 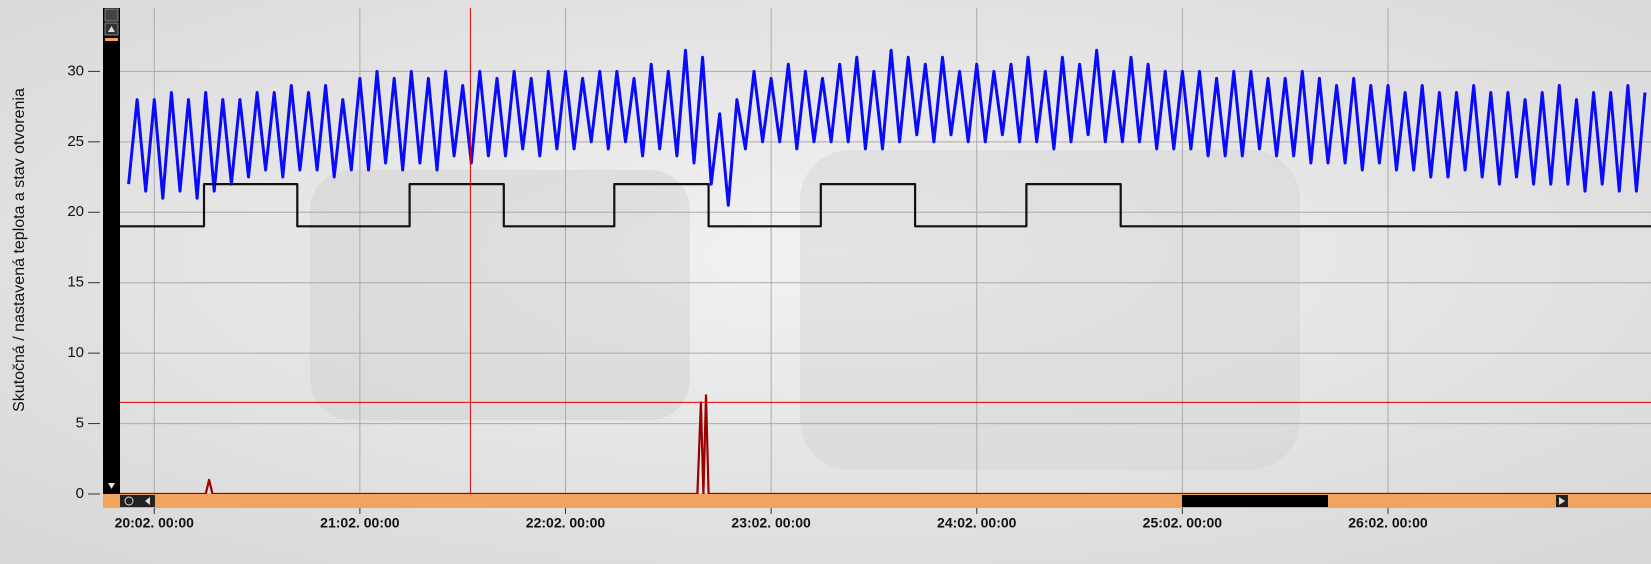 What do you see at coordinates (80, 423) in the screenshot?
I see `y-tick-label: 5` at bounding box center [80, 423].